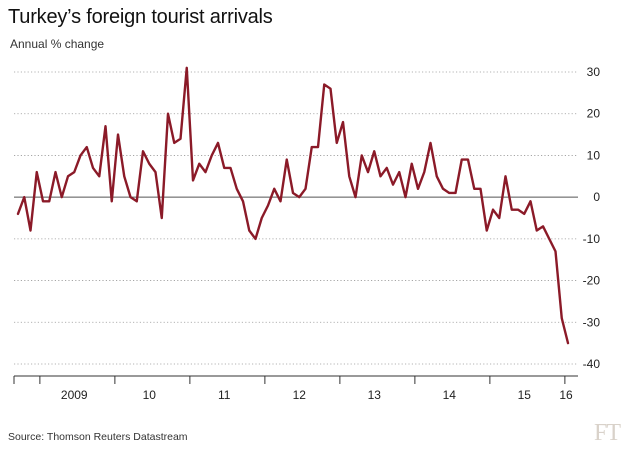 The image size is (635, 458). I want to click on y-tick-label: -20, so click(592, 281).